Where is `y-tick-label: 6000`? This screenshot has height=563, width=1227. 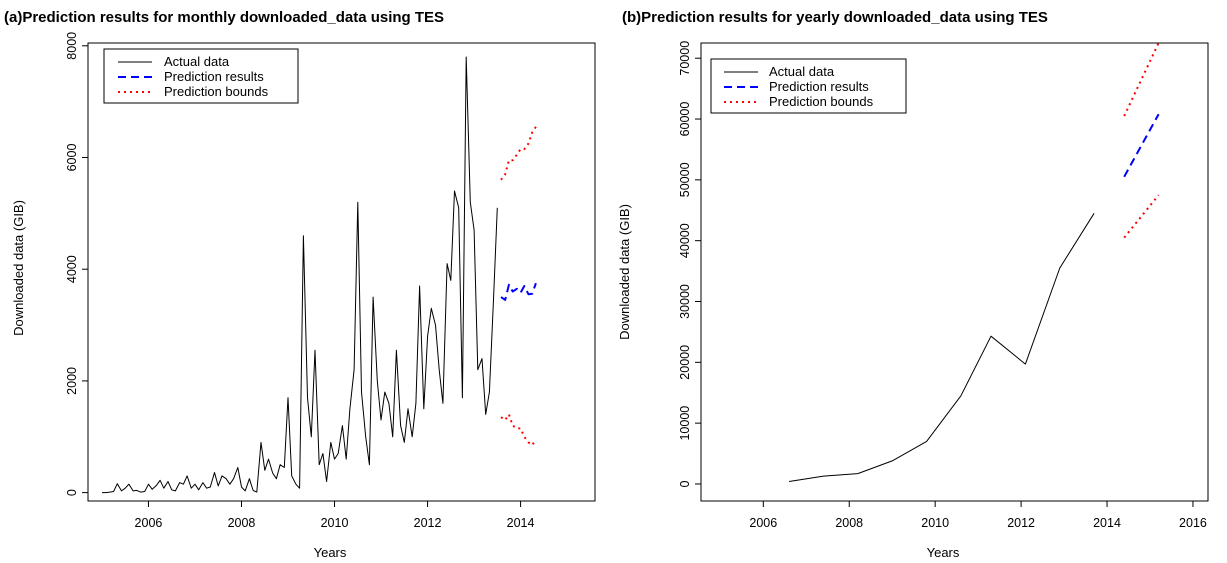
y-tick-label: 6000 is located at coordinates (72, 158).